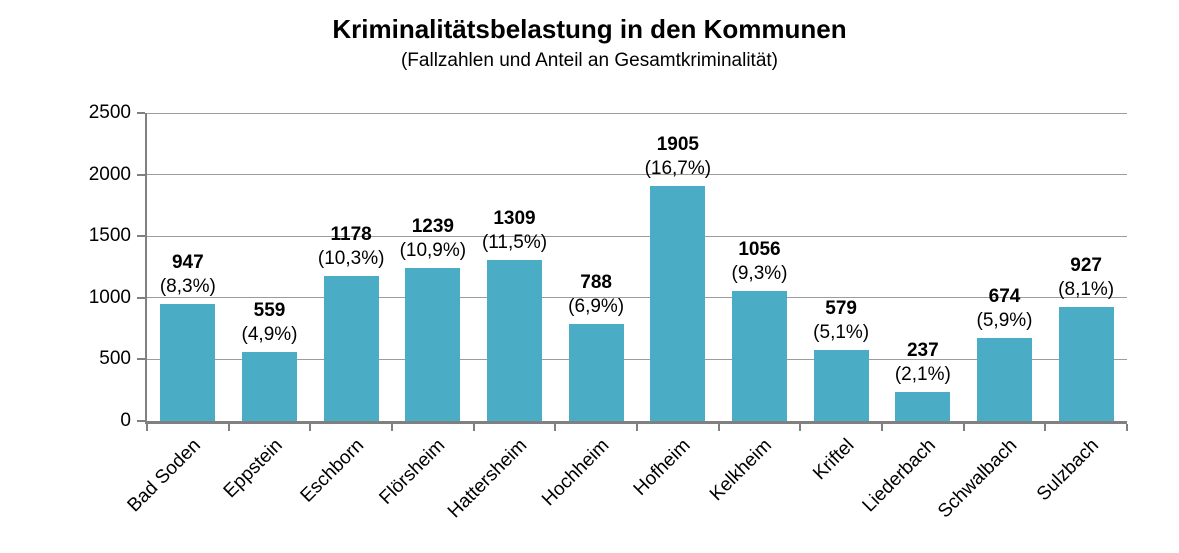 Image resolution: width=1179 pixels, height=553 pixels. Describe the element at coordinates (433, 250) in the screenshot. I see `bar-percent-florsheim: (10,9%)` at that location.